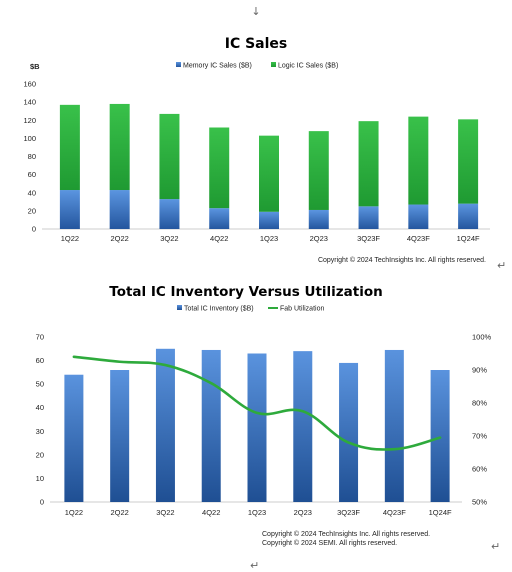 The height and width of the screenshot is (572, 512). I want to click on chart1-x-axis: 1Q22 2Q22 3Q22 4Q22 1Q23 2Q23 3Q23F 4Q23F 1Q24F, so click(270, 238).